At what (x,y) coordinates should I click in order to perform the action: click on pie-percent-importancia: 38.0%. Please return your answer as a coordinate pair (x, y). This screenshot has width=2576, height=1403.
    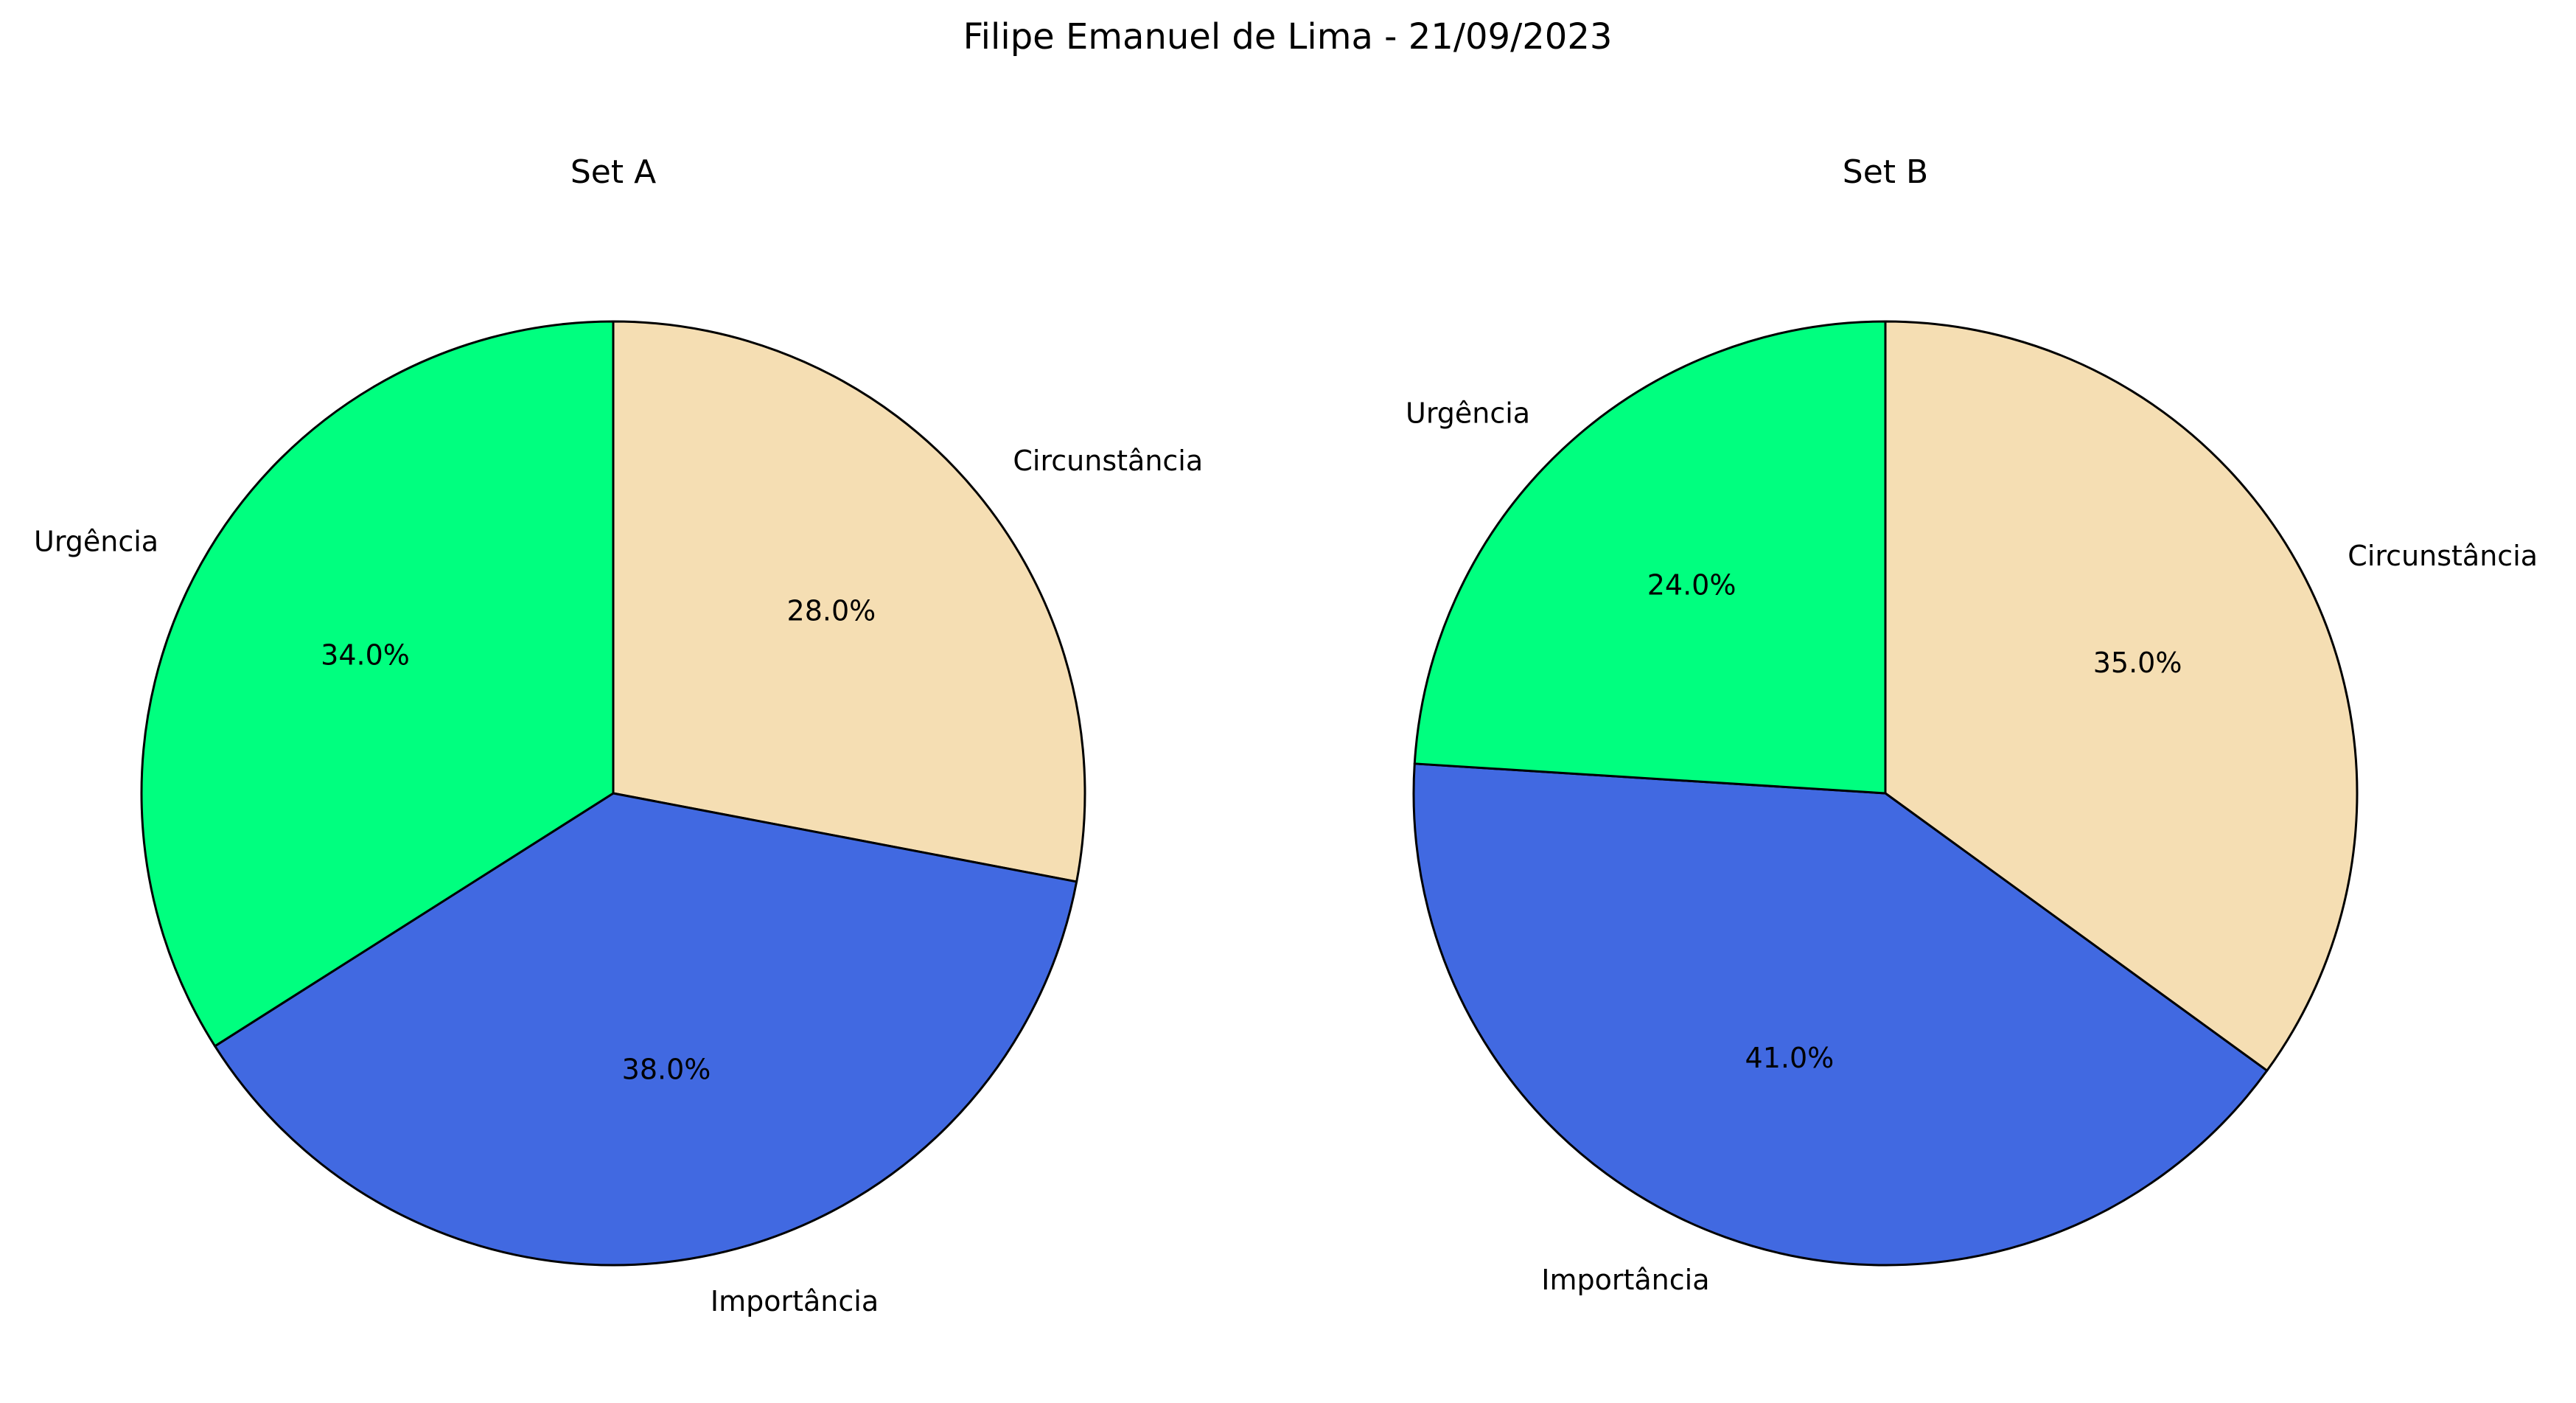
    Looking at the image, I should click on (666, 1070).